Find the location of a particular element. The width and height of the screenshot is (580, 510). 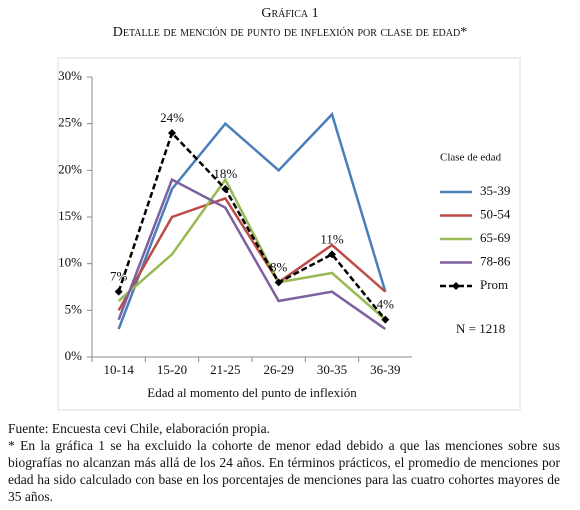

x-tick-label: 36-39 is located at coordinates (385, 369).